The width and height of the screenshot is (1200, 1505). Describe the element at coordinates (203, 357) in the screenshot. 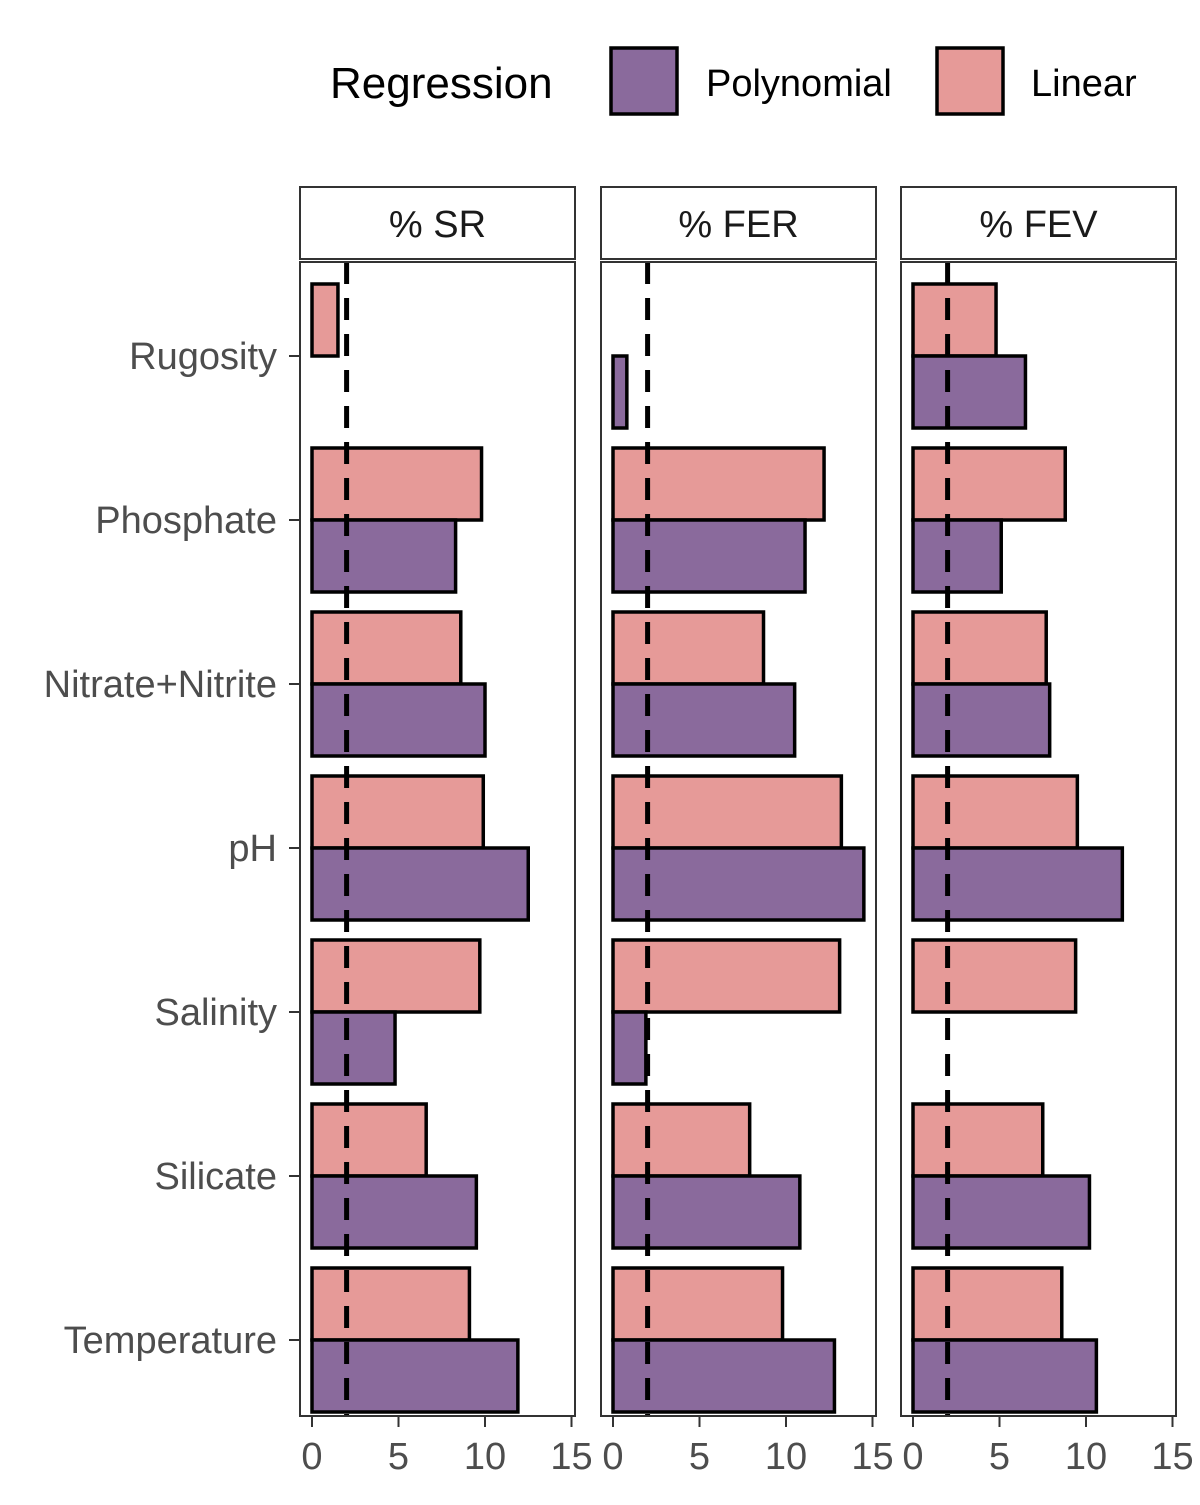

I see `y-tick-label: Rugosity` at that location.